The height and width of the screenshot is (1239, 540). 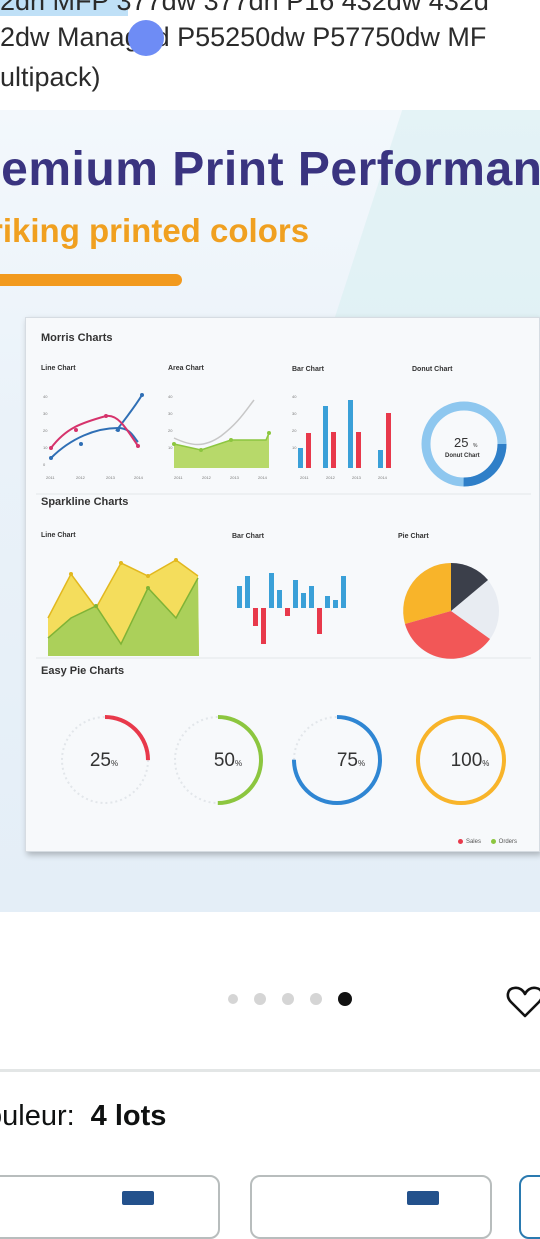 I want to click on text-selection-highlight, so click(x=64, y=8).